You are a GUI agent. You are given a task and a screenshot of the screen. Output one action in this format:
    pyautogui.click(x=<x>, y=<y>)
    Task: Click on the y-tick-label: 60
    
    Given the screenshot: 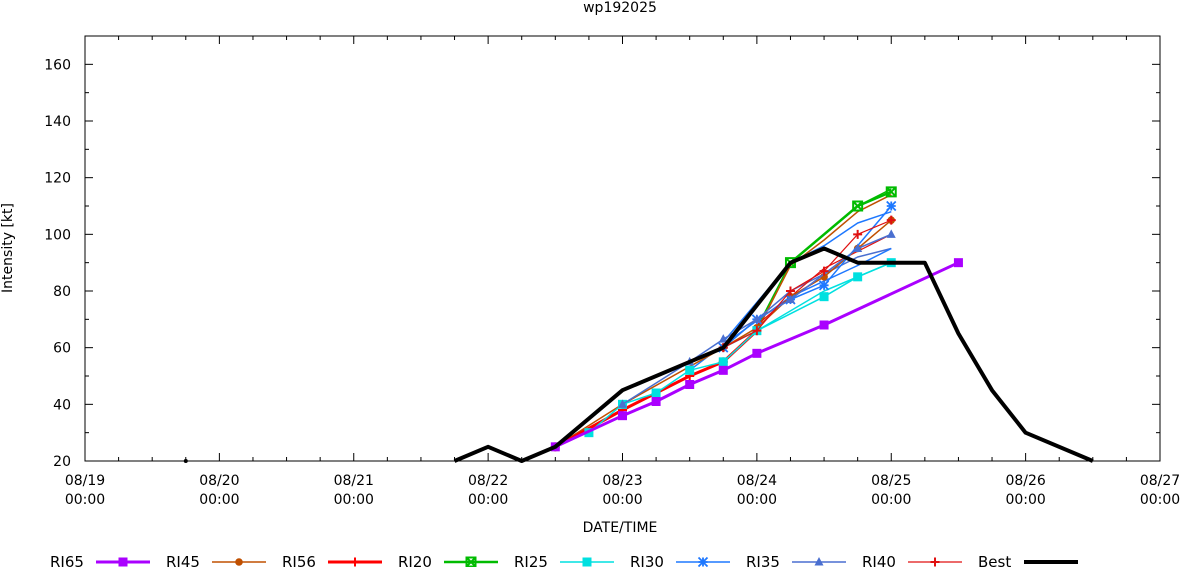 What is the action you would take?
    pyautogui.click(x=62, y=349)
    